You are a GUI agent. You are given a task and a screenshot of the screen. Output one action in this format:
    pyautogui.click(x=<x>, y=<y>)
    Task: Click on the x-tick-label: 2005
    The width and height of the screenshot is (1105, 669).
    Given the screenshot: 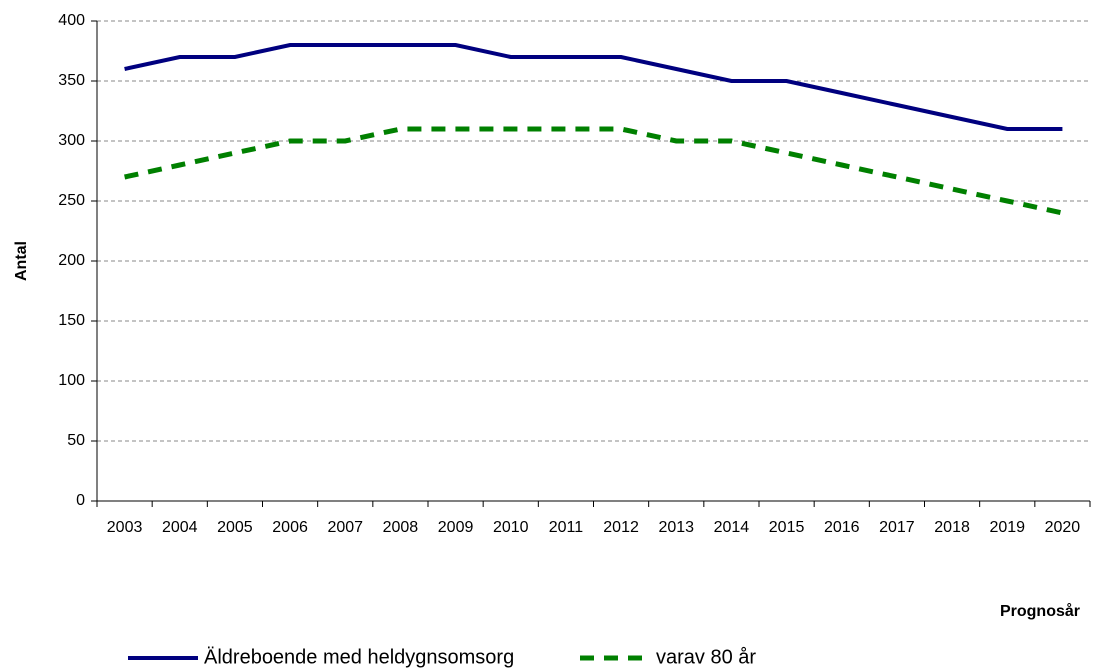 What is the action you would take?
    pyautogui.click(x=235, y=527)
    